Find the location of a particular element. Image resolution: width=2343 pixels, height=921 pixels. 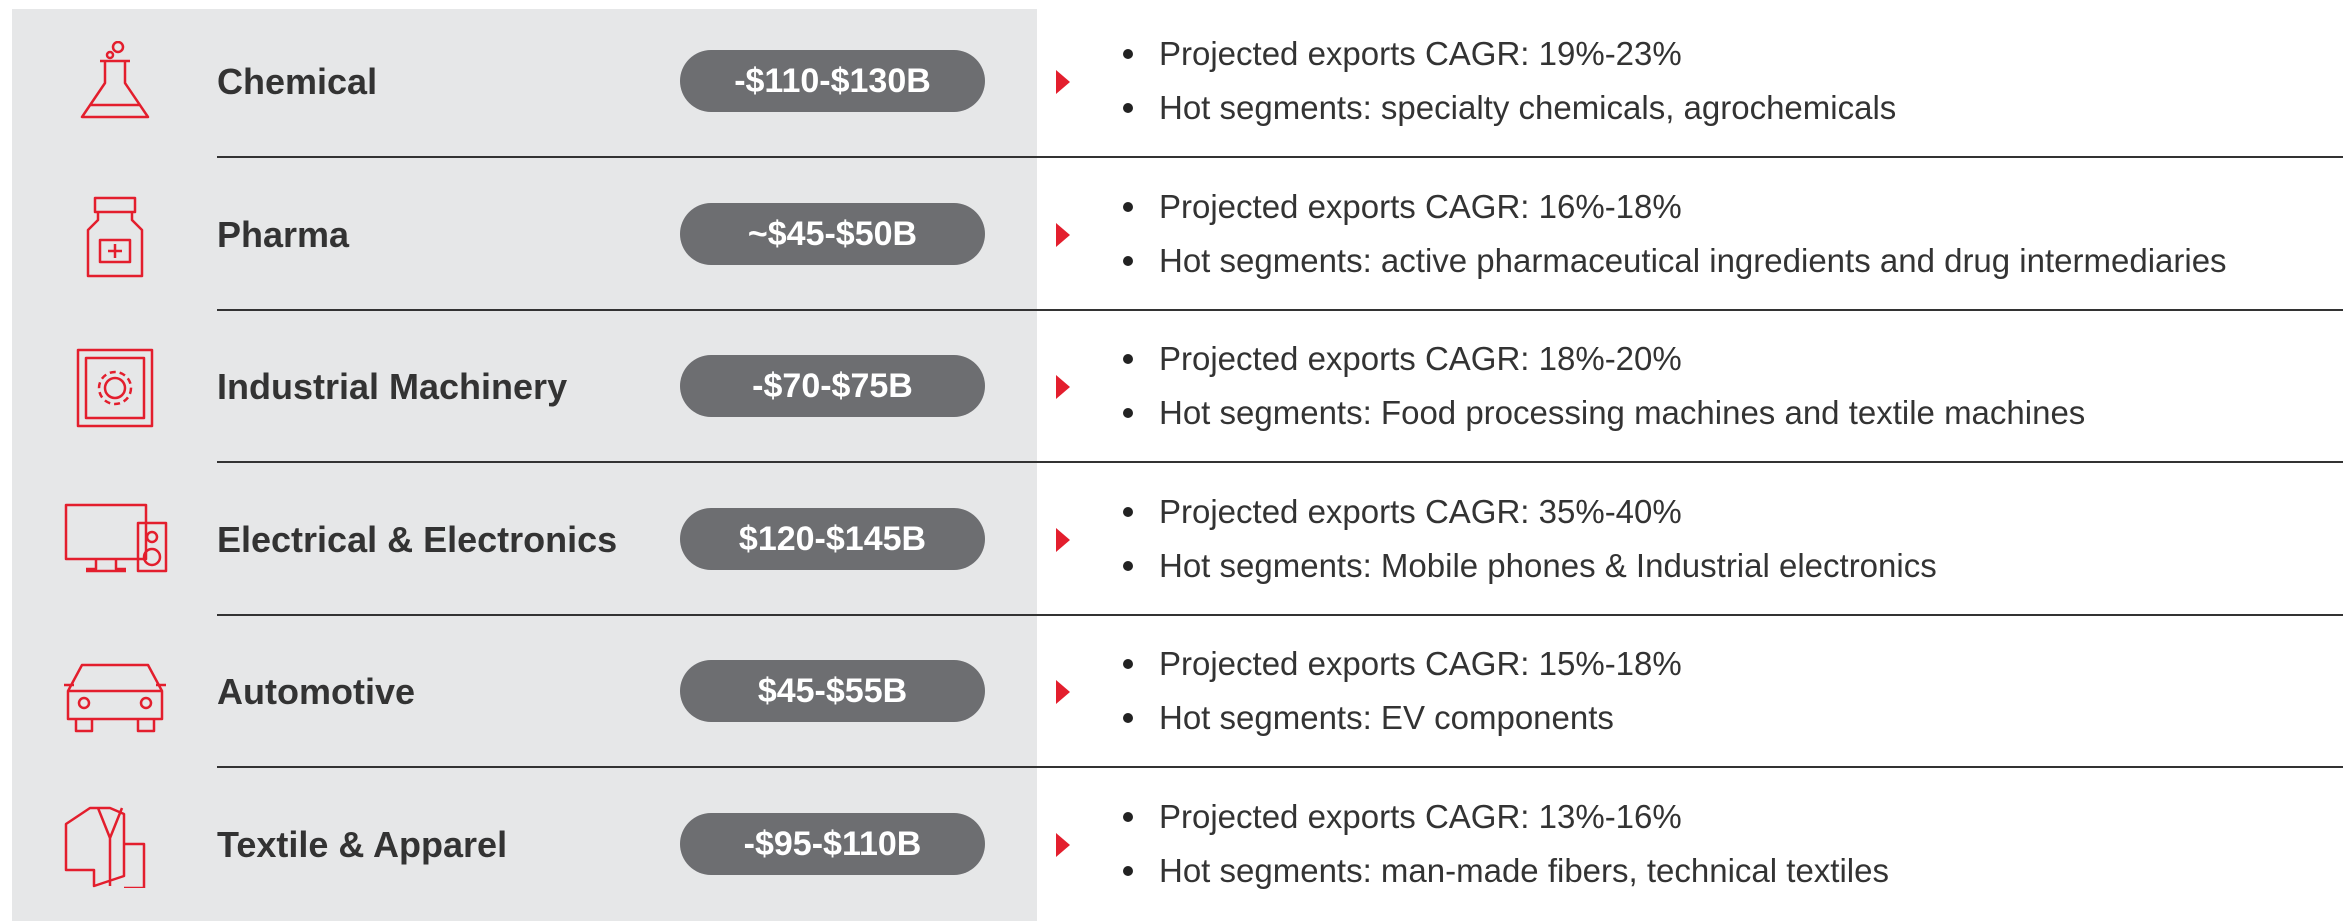

bullet: Hot segments: EV components is located at coordinates (1368, 718).